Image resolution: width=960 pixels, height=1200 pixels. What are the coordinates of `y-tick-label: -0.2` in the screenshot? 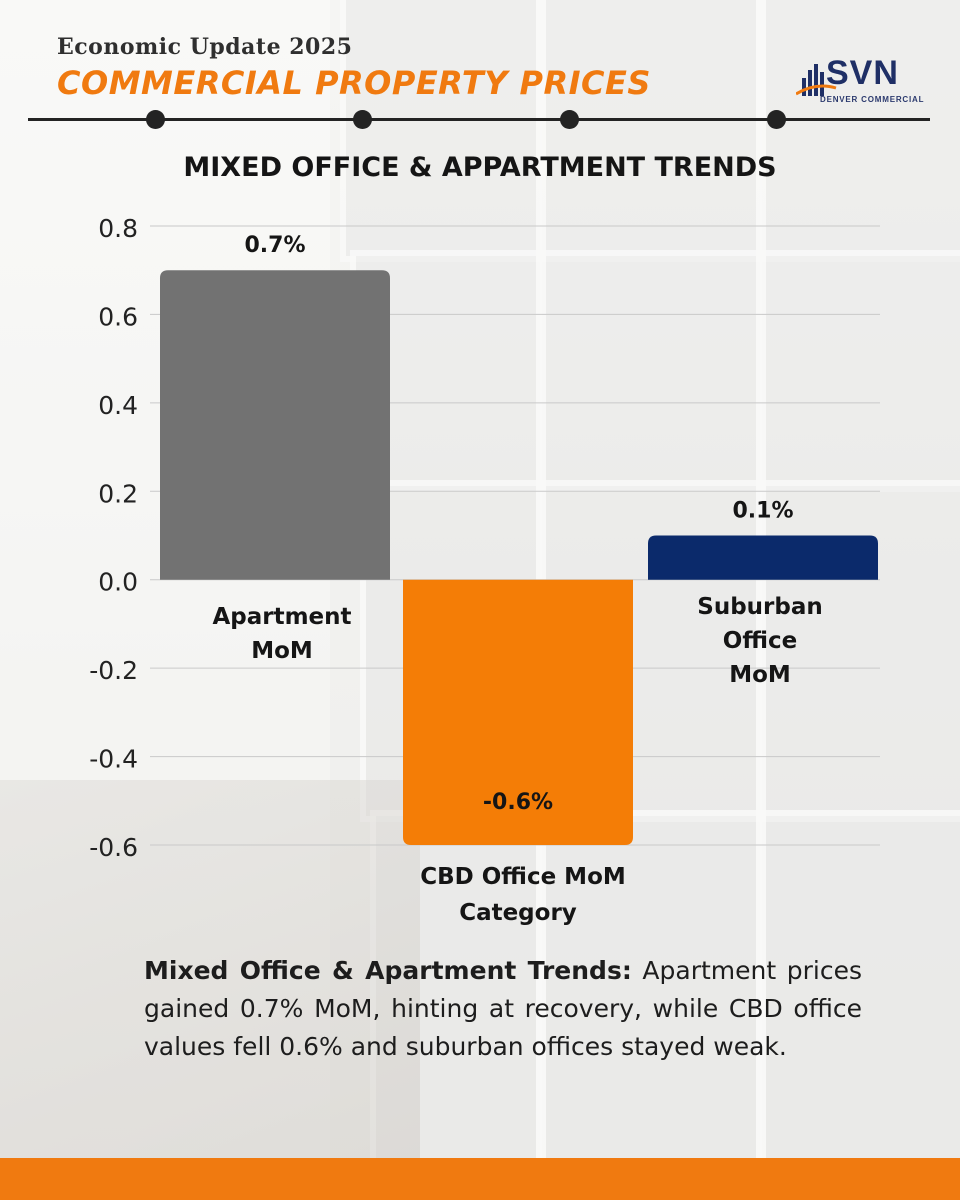 It's located at (113, 670).